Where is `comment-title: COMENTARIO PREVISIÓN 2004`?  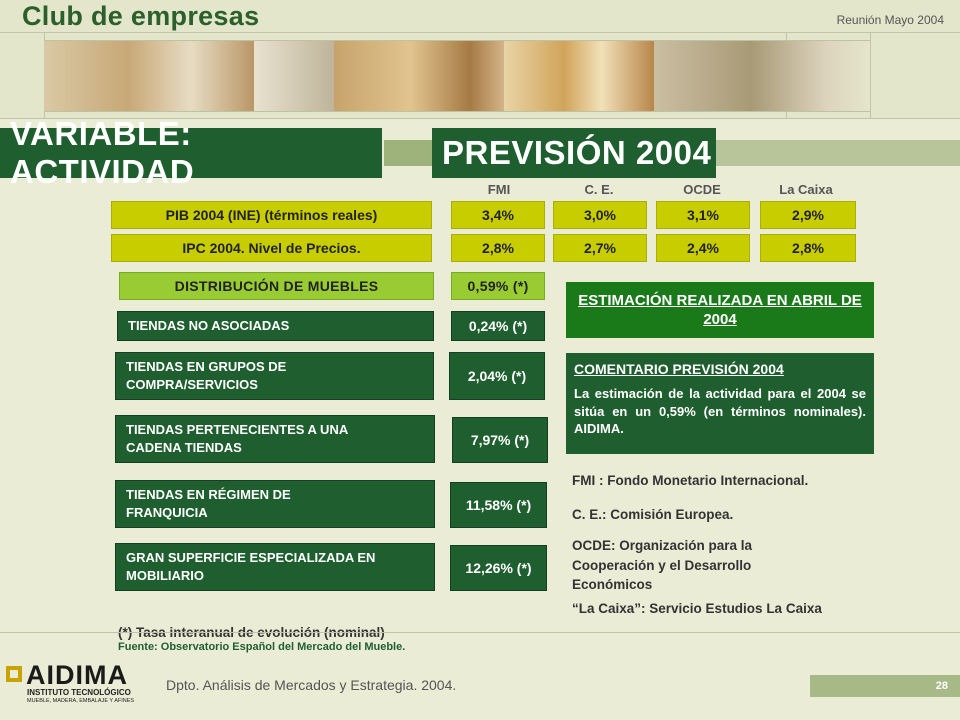
comment-title: COMENTARIO PREVISIÓN 2004 is located at coordinates (679, 369).